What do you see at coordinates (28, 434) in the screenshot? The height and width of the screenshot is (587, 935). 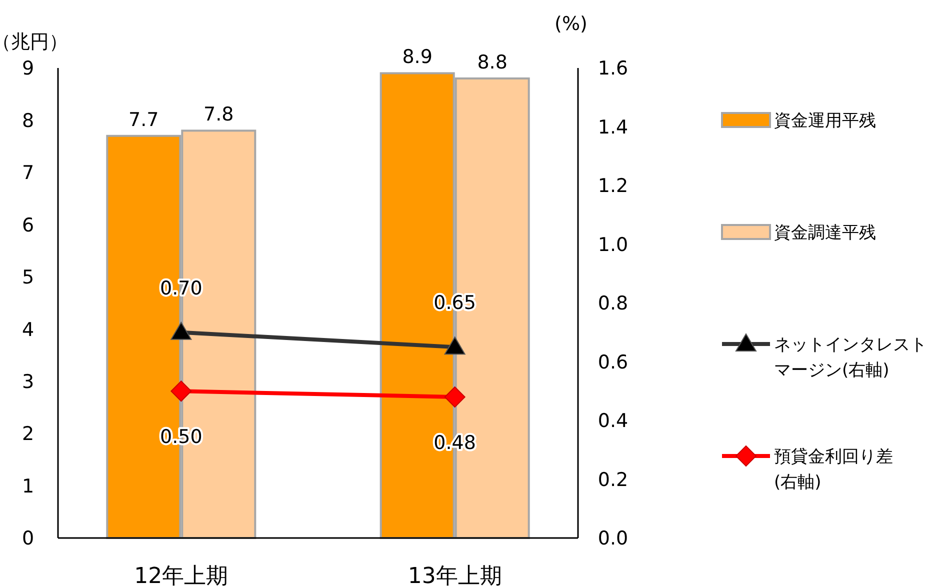 I see `y-tick-label: 2` at bounding box center [28, 434].